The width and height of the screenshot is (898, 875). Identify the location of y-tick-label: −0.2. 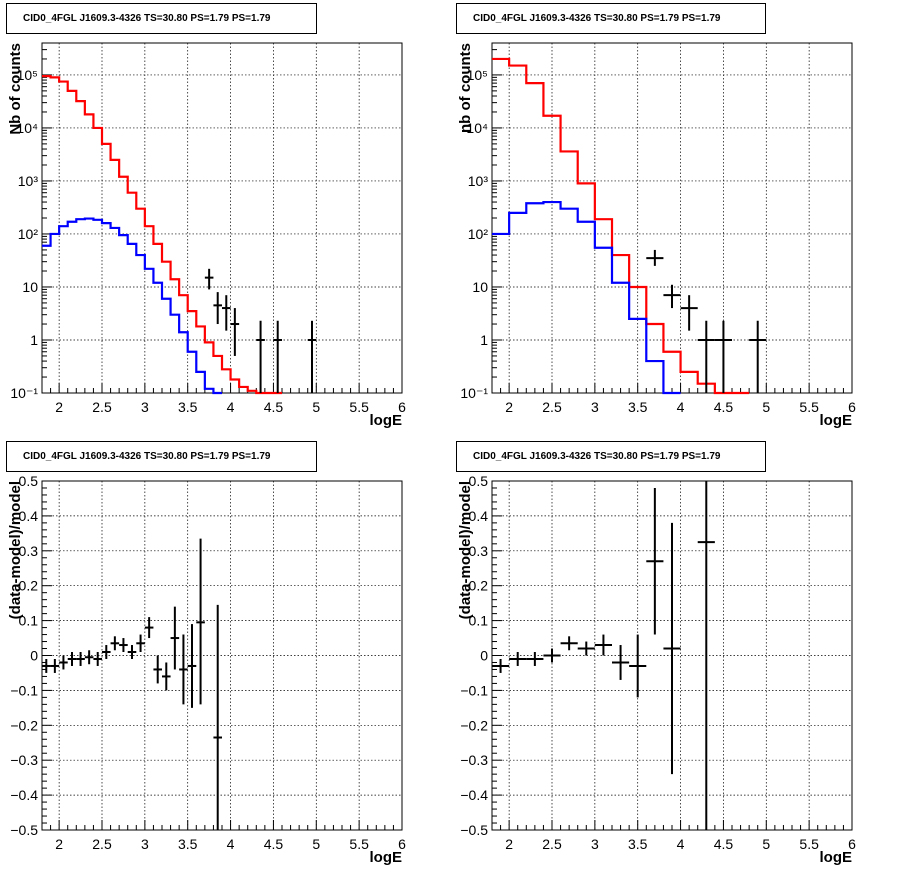
(24, 725).